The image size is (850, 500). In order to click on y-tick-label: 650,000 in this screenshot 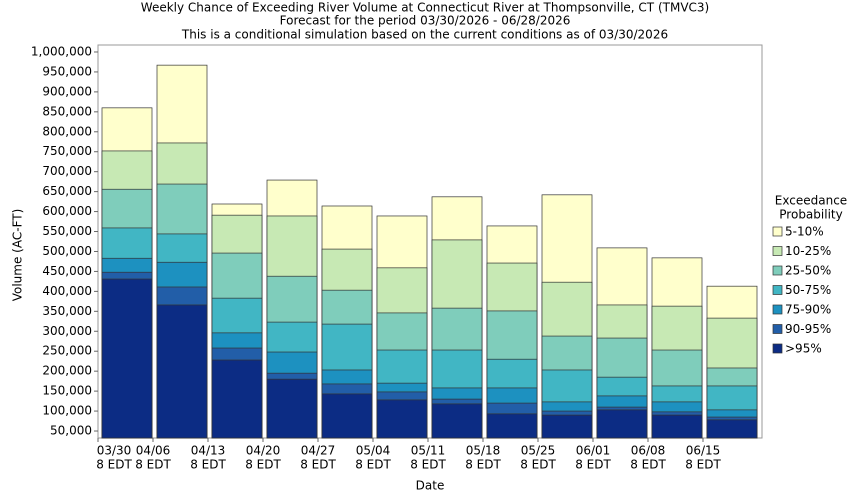, I will do `click(67, 191)`.